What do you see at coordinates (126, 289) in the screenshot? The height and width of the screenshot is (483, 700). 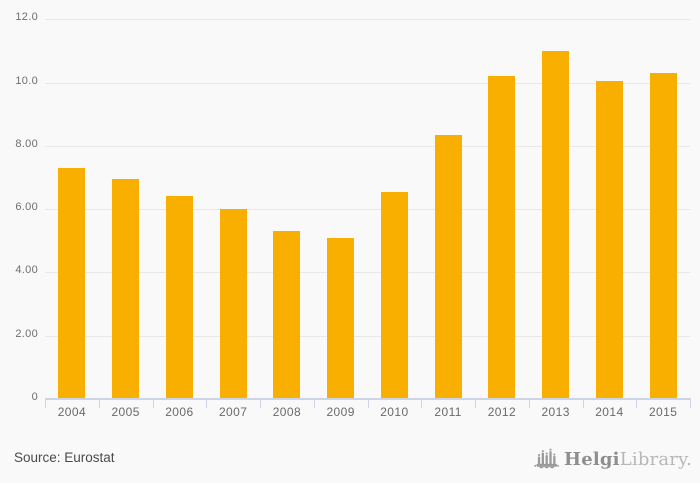 I see `bar-2005` at bounding box center [126, 289].